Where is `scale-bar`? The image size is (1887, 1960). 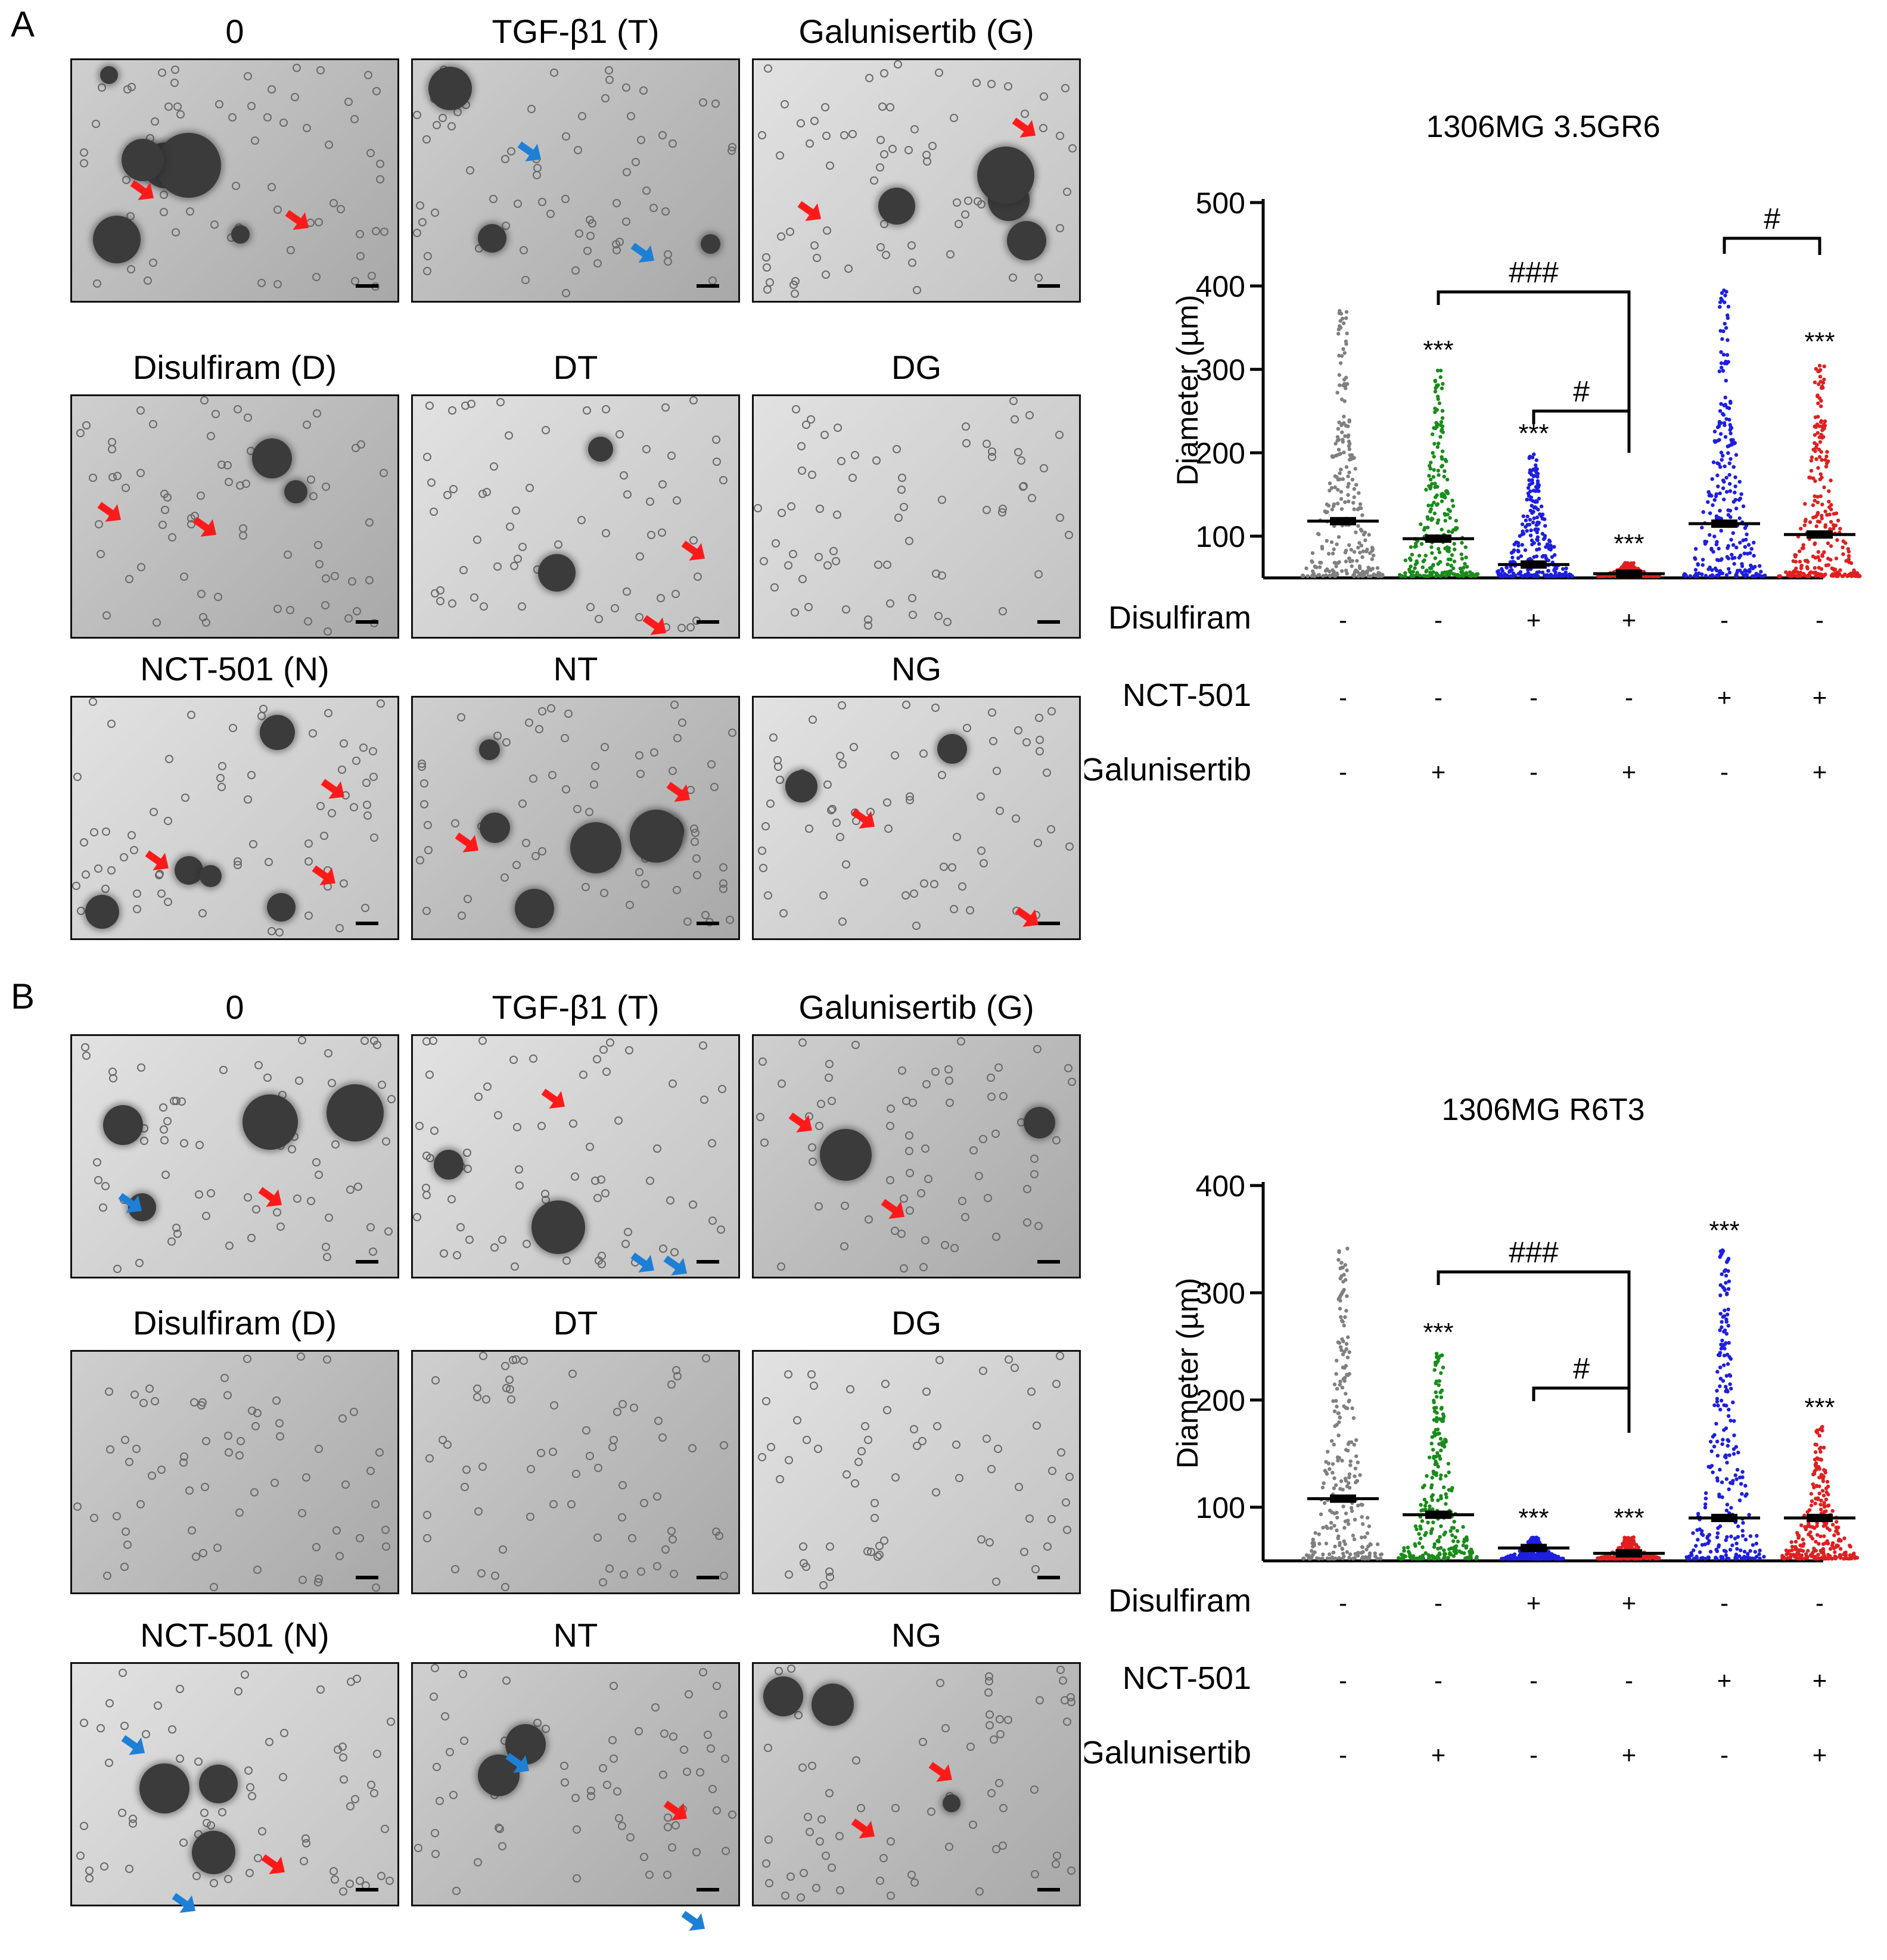 scale-bar is located at coordinates (367, 923).